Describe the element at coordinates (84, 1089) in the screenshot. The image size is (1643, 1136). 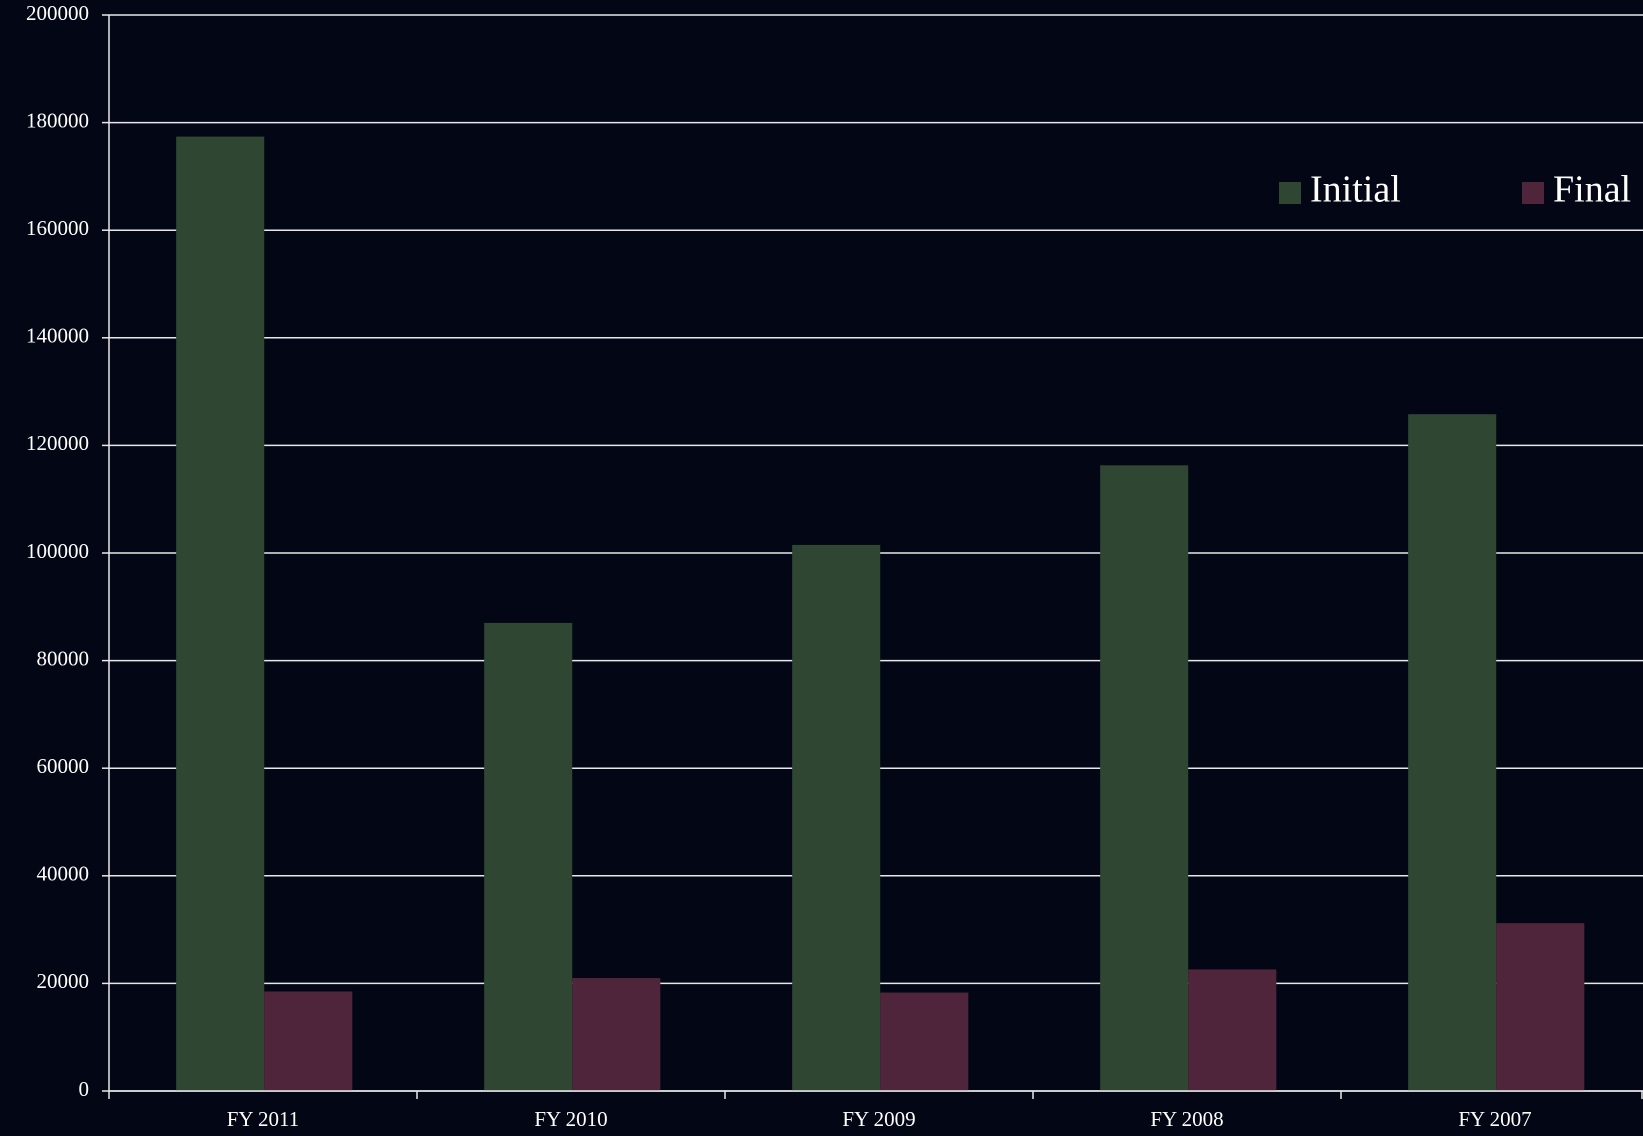
I see `y-tick-label: 0` at that location.